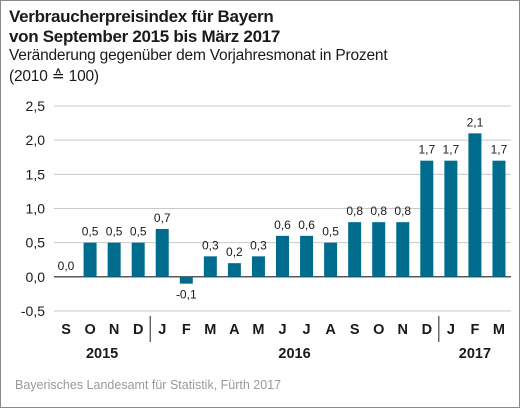 This screenshot has width=520, height=408. I want to click on y-tick-label: 2,5, so click(36, 106).